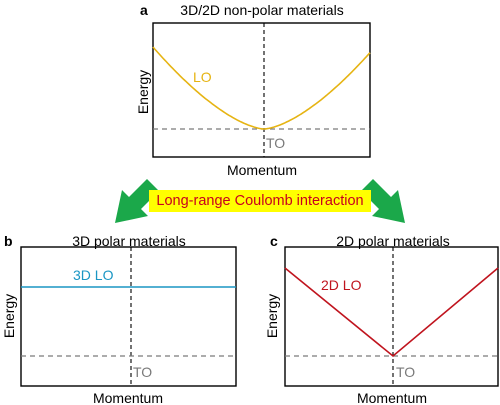  What do you see at coordinates (262, 170) in the screenshot?
I see `panel-a-xlabel: Momentum` at bounding box center [262, 170].